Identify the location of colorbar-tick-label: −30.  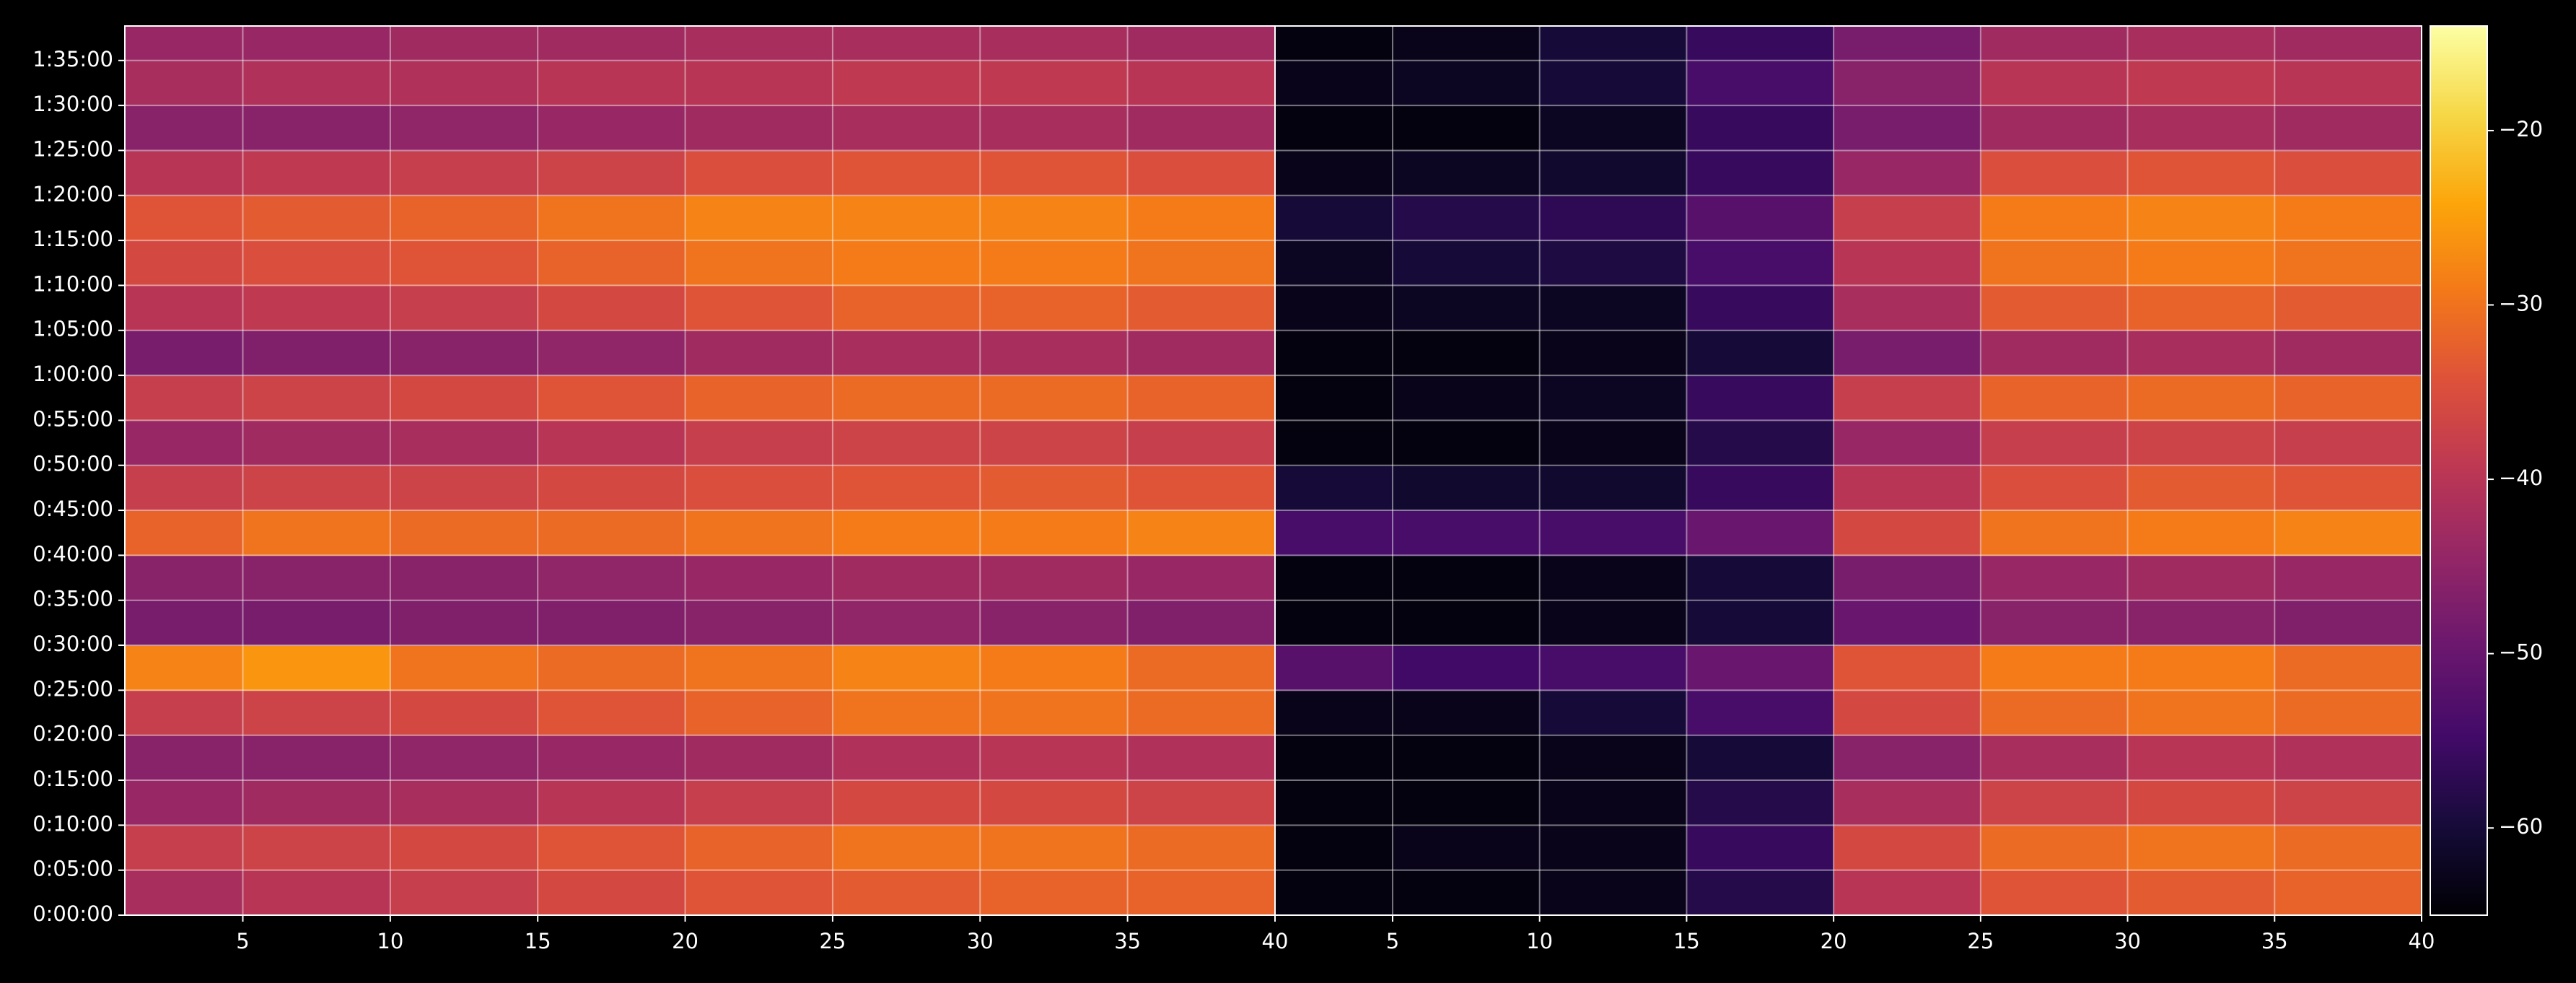
(2521, 304).